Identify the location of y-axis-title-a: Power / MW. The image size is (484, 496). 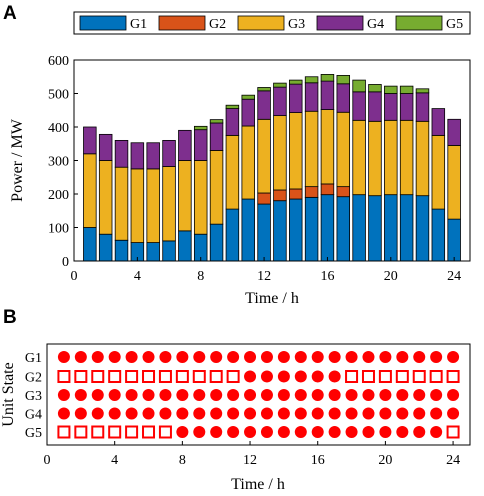
(17, 160).